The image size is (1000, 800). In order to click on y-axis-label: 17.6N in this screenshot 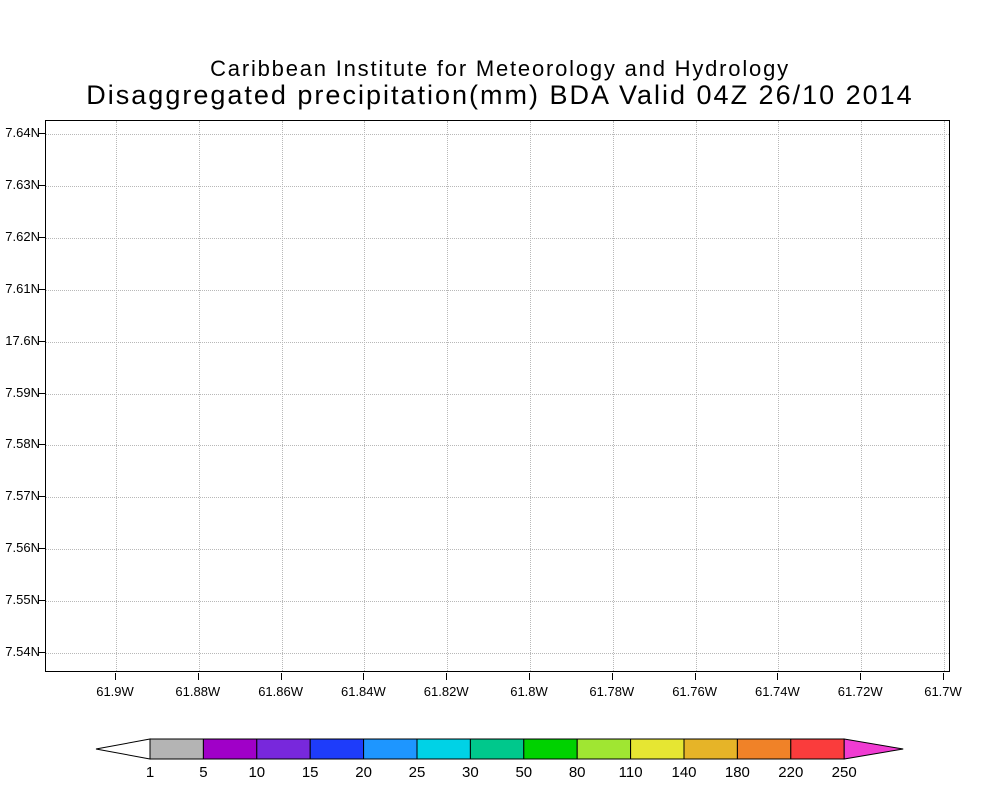, I will do `click(22, 340)`.